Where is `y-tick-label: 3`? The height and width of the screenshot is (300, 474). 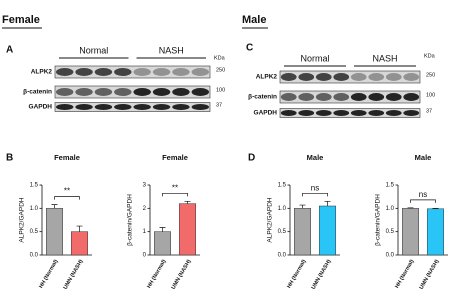 y-tick-label: 3 is located at coordinates (145, 186).